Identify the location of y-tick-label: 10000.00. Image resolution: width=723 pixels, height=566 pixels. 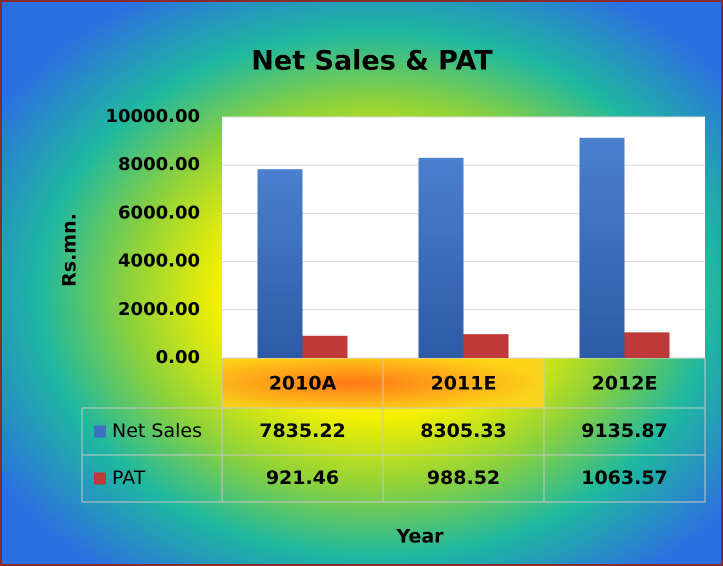
(152, 116).